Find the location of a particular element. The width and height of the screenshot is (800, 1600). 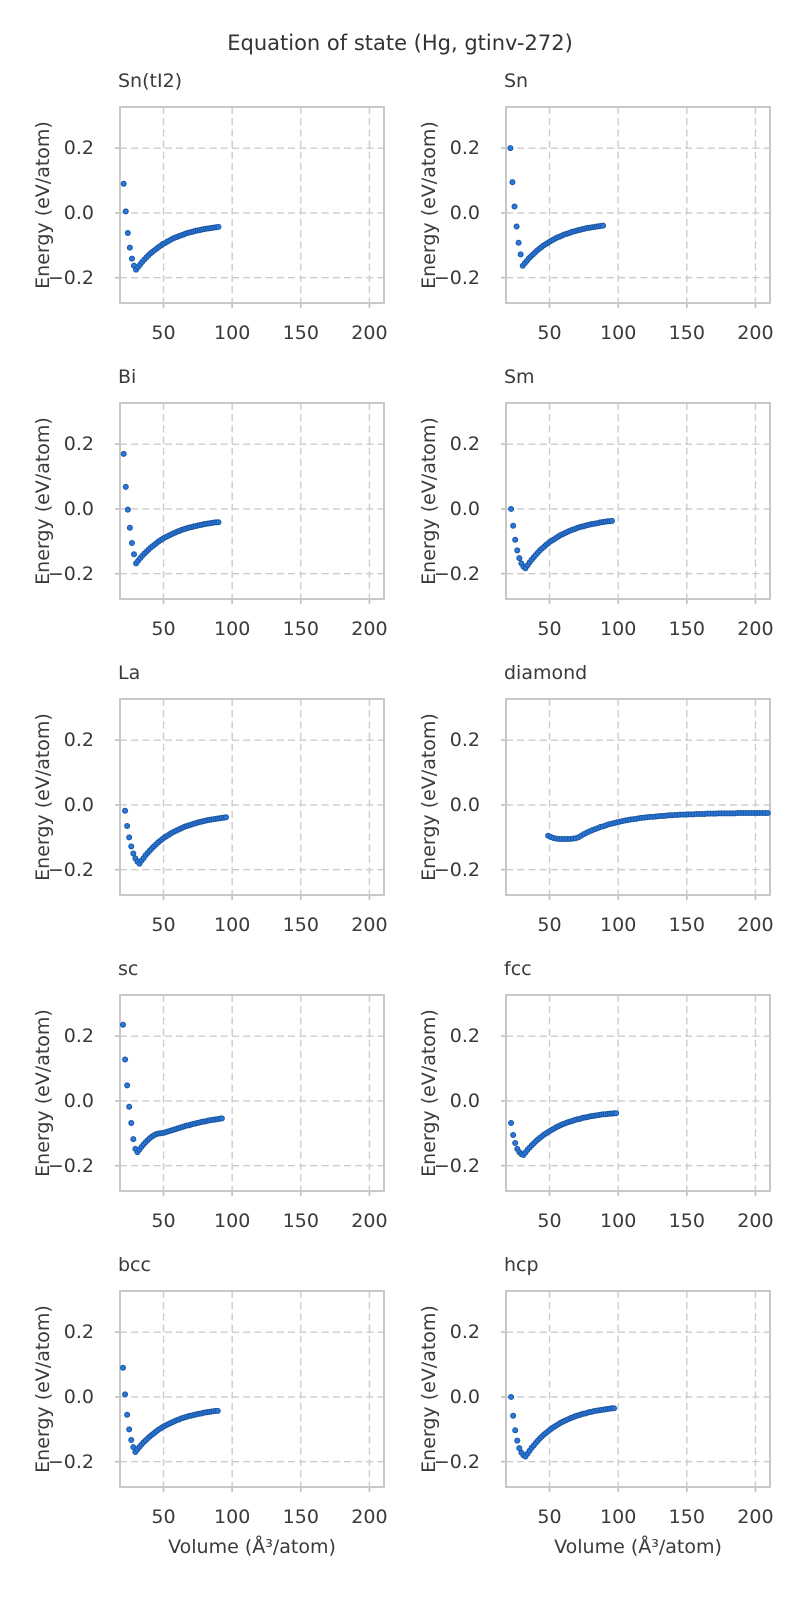

subplot-title: Bi is located at coordinates (127, 377).